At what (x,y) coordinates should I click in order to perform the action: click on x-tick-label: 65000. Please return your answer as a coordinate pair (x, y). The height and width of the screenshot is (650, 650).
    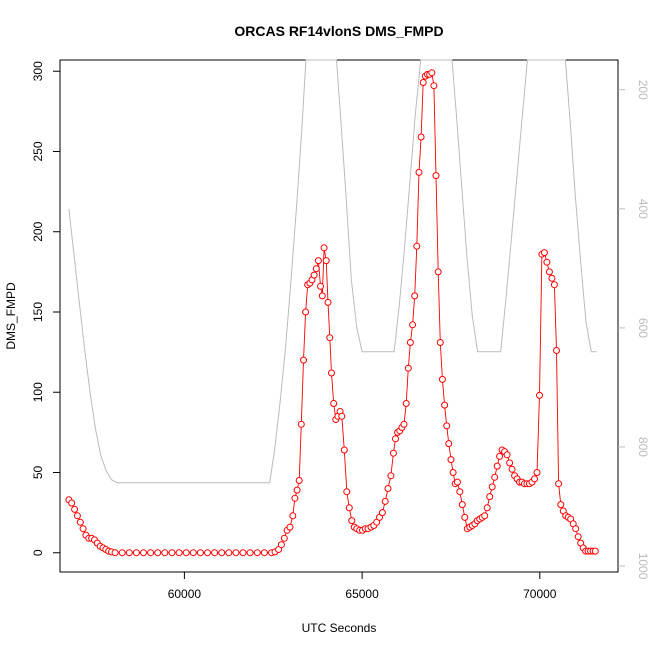
    Looking at the image, I should click on (362, 594).